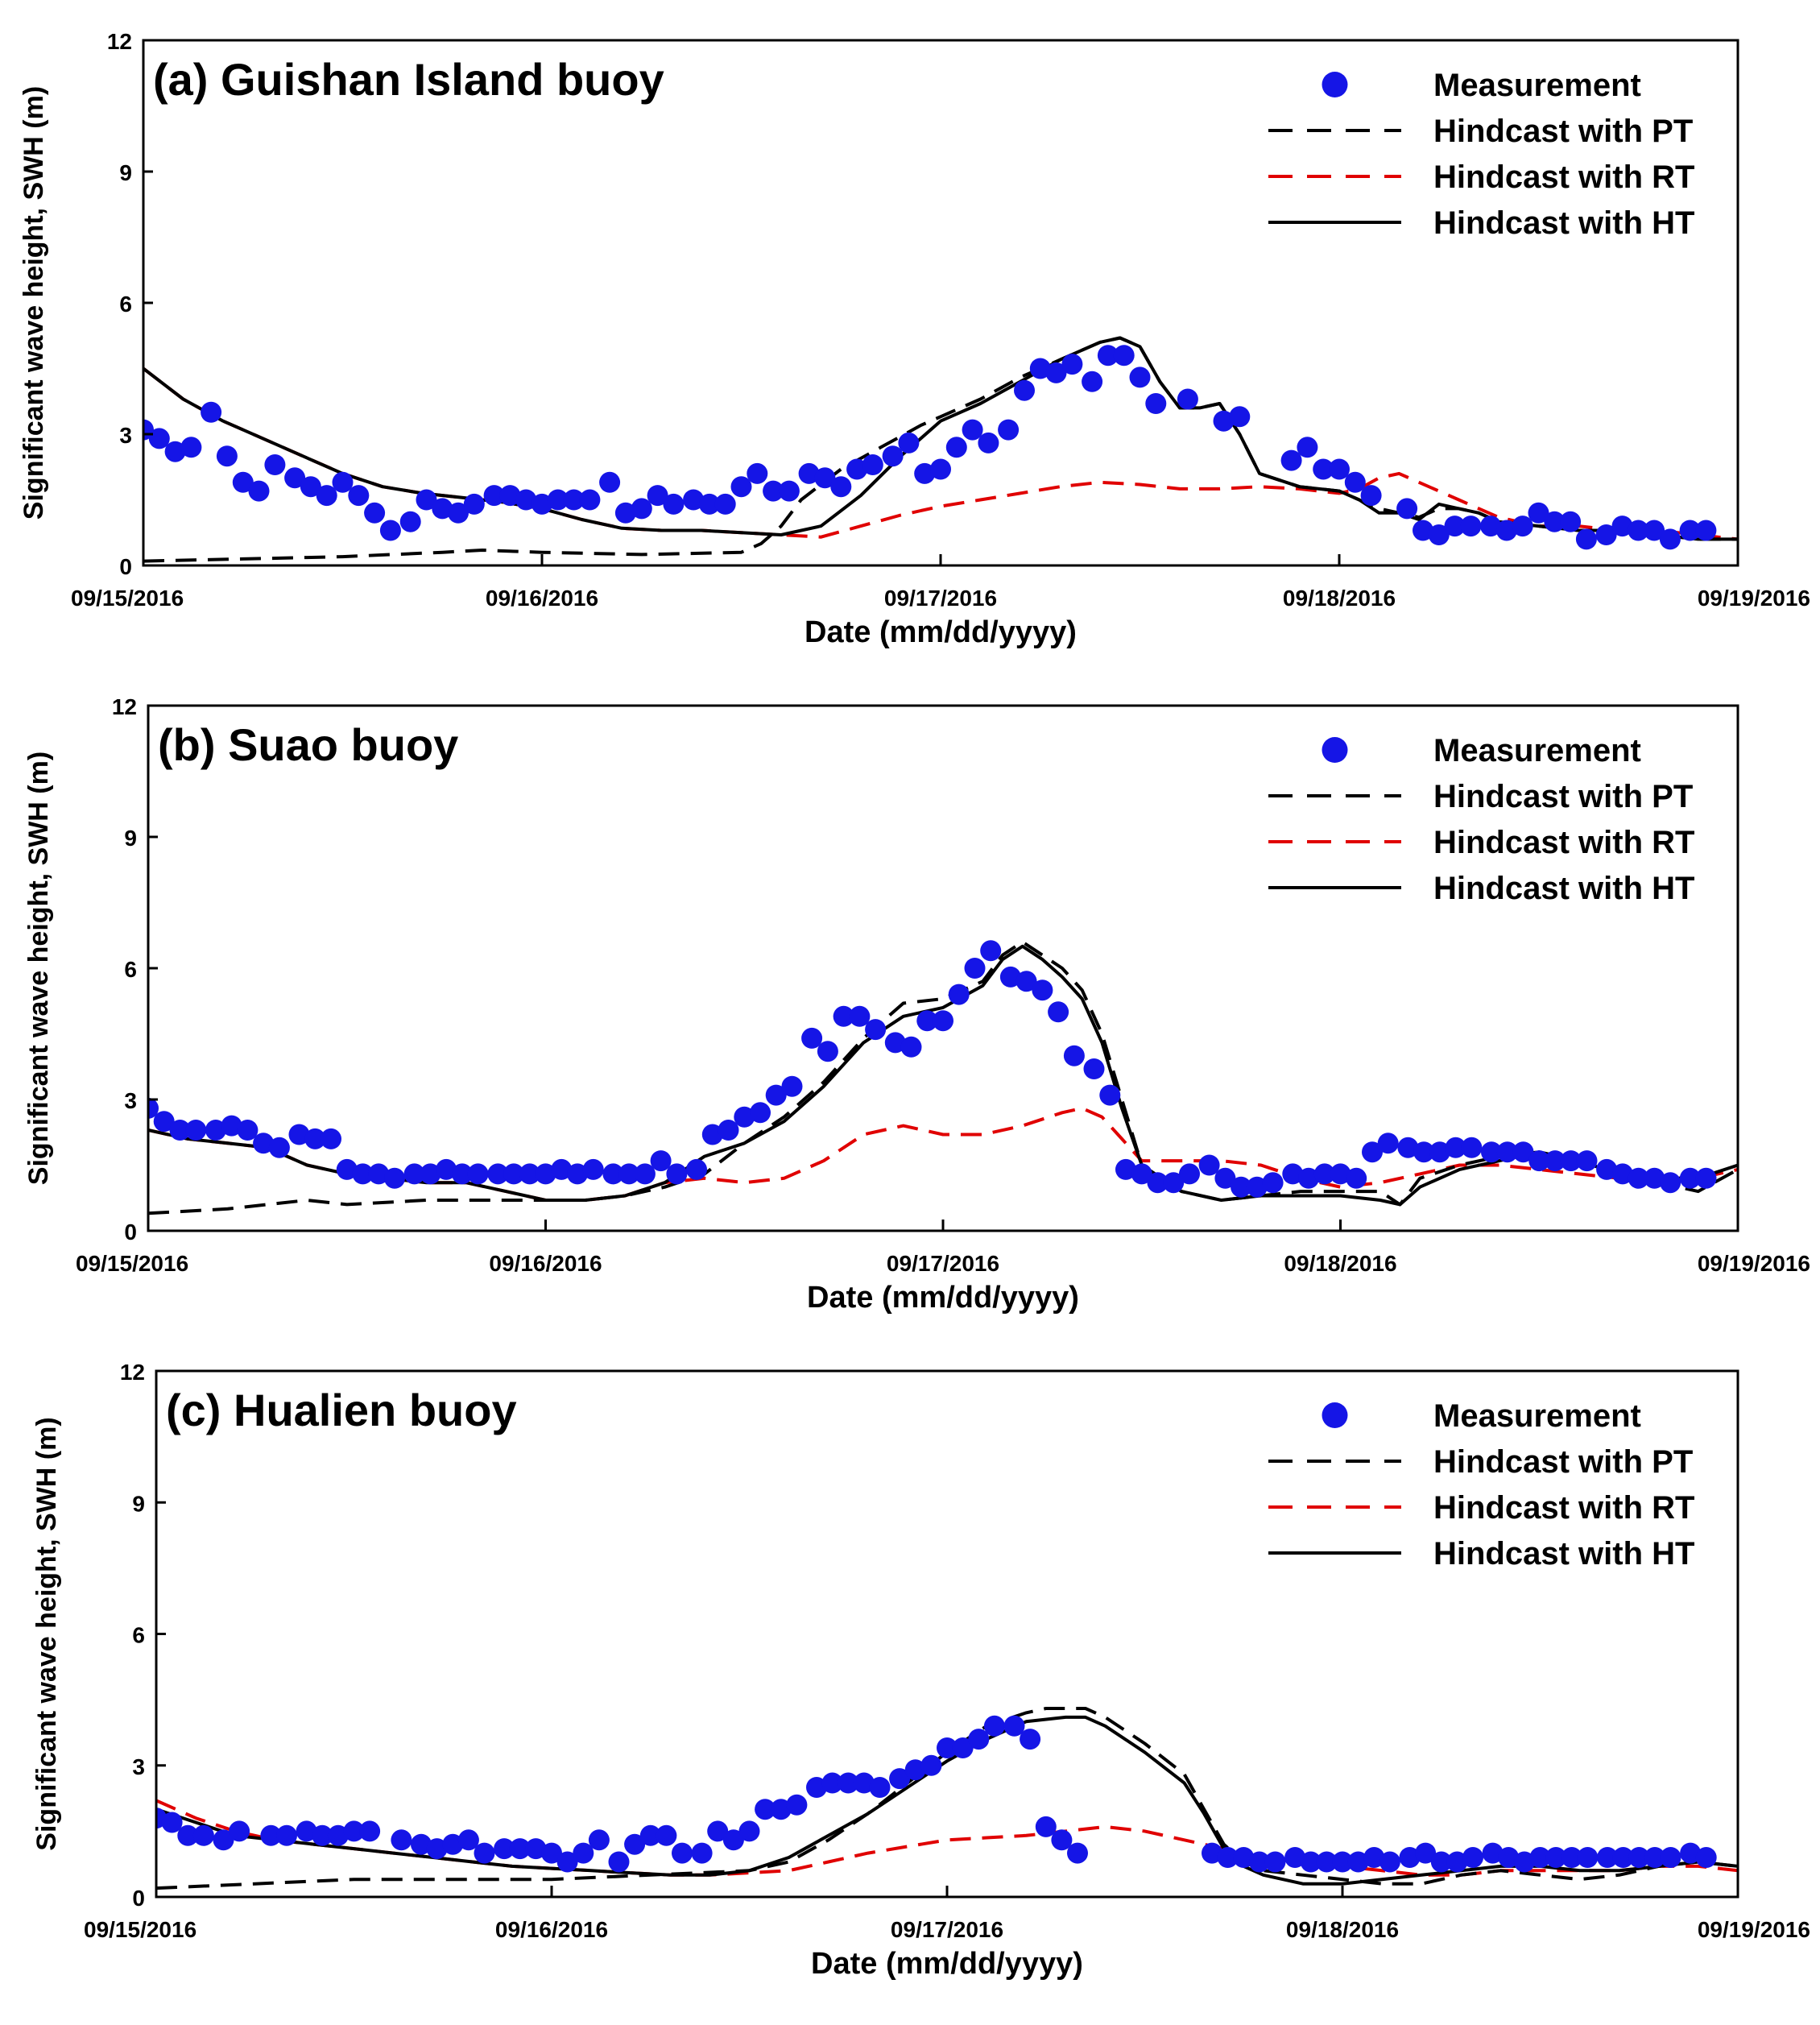 The height and width of the screenshot is (2025, 1820). Describe the element at coordinates (1537, 750) in the screenshot. I see `legend-label: Measurement` at that location.